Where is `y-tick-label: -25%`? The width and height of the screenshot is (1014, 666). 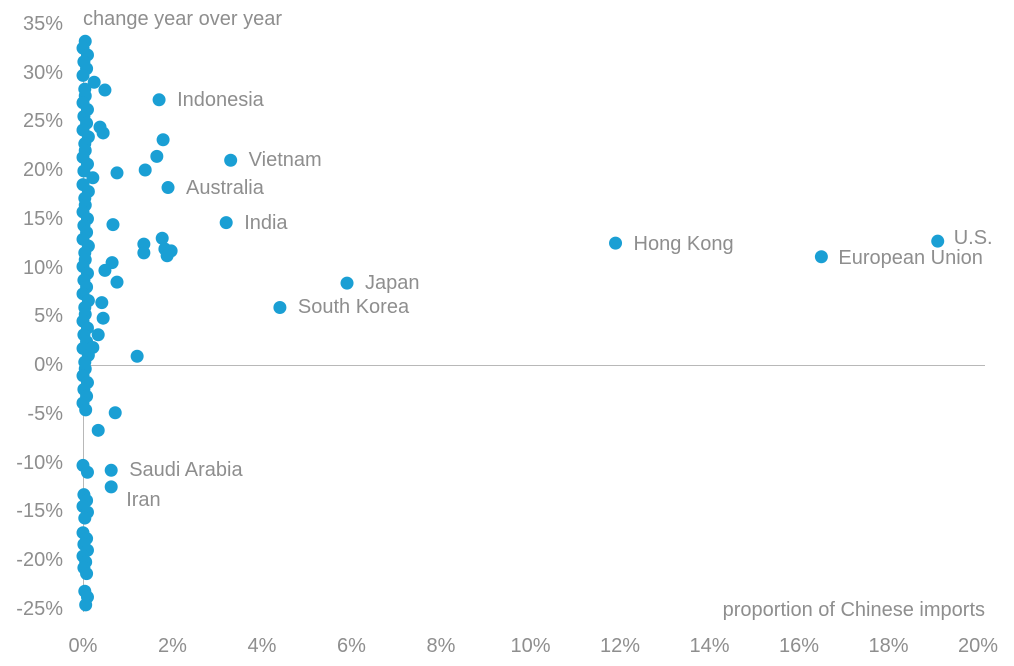
y-tick-label: -25% is located at coordinates (39, 608).